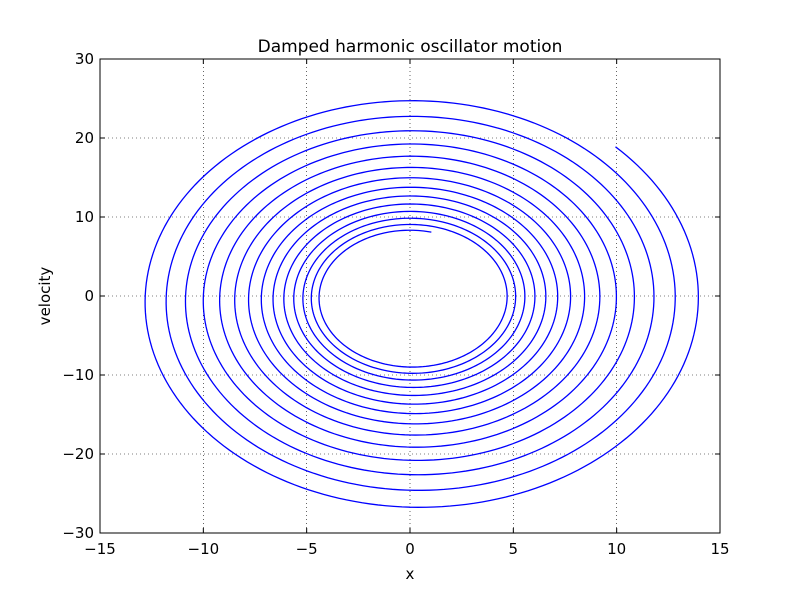 This screenshot has width=800, height=598. Describe the element at coordinates (84, 217) in the screenshot. I see `y-tick-label: 10` at that location.